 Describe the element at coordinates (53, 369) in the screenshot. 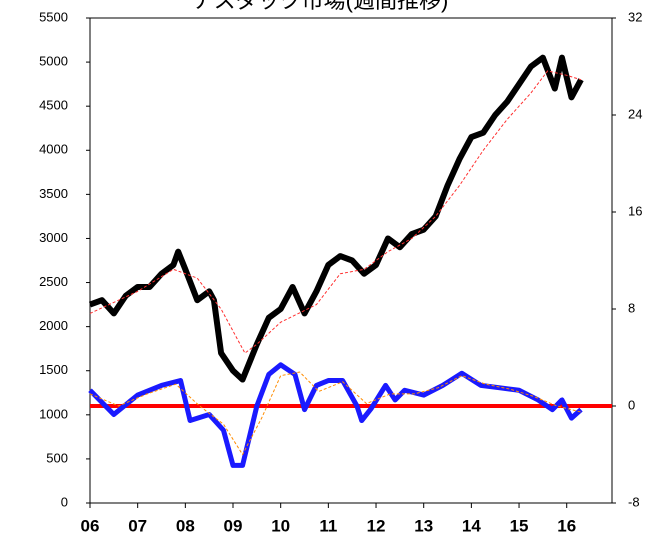

I see `y-tick-label: 1500` at that location.